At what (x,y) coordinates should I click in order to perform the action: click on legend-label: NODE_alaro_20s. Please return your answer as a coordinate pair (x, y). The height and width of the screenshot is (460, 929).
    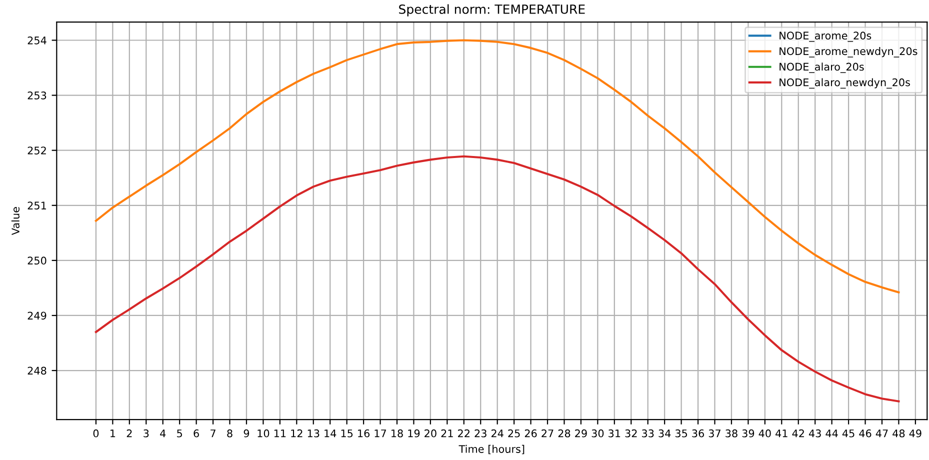
    Looking at the image, I should click on (822, 67).